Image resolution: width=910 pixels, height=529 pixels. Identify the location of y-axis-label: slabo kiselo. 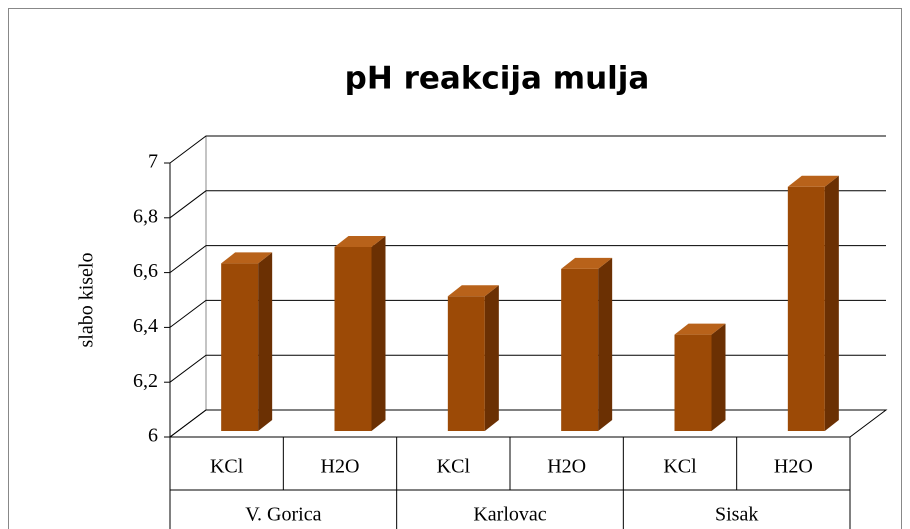
(87, 300).